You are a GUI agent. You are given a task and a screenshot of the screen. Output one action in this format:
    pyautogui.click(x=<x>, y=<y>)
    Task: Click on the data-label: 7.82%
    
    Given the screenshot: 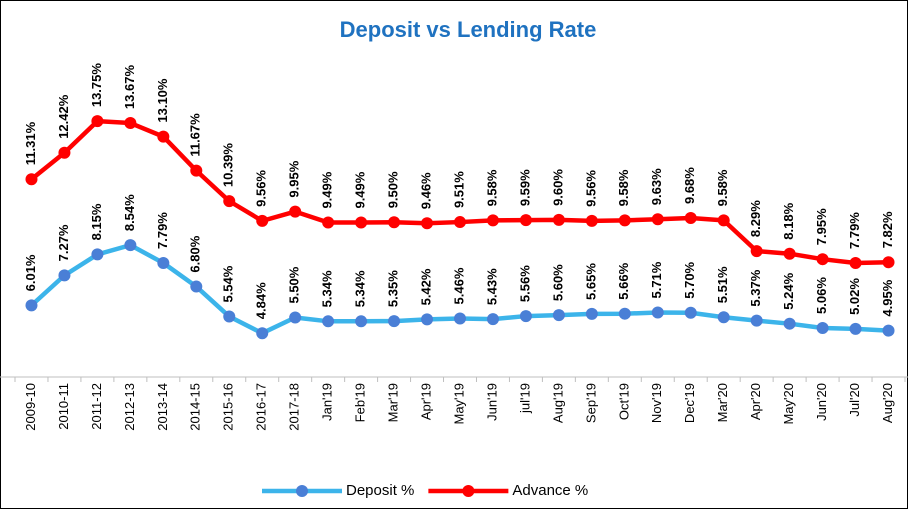 What is the action you would take?
    pyautogui.click(x=887, y=229)
    